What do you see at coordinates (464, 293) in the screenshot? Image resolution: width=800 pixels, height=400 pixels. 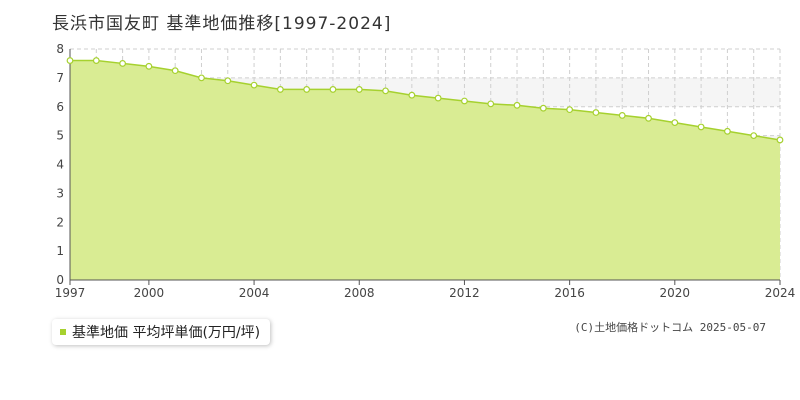 I see `x-tick-label: 2012` at bounding box center [464, 293].